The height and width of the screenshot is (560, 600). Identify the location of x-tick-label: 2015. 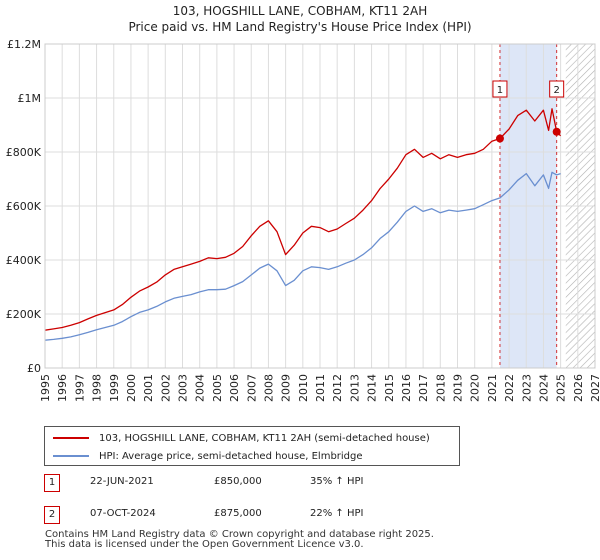
(389, 388).